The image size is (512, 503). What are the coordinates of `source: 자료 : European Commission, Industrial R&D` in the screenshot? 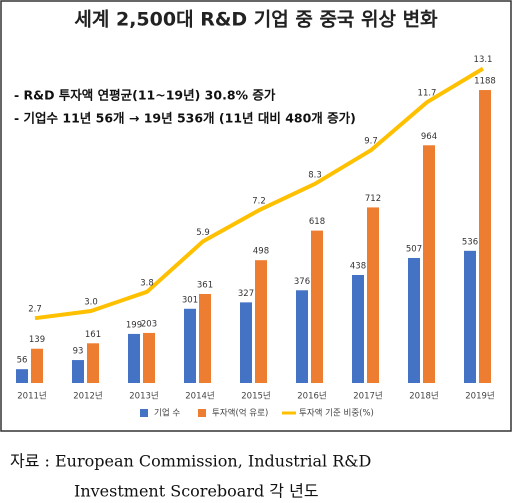 It's located at (190, 461).